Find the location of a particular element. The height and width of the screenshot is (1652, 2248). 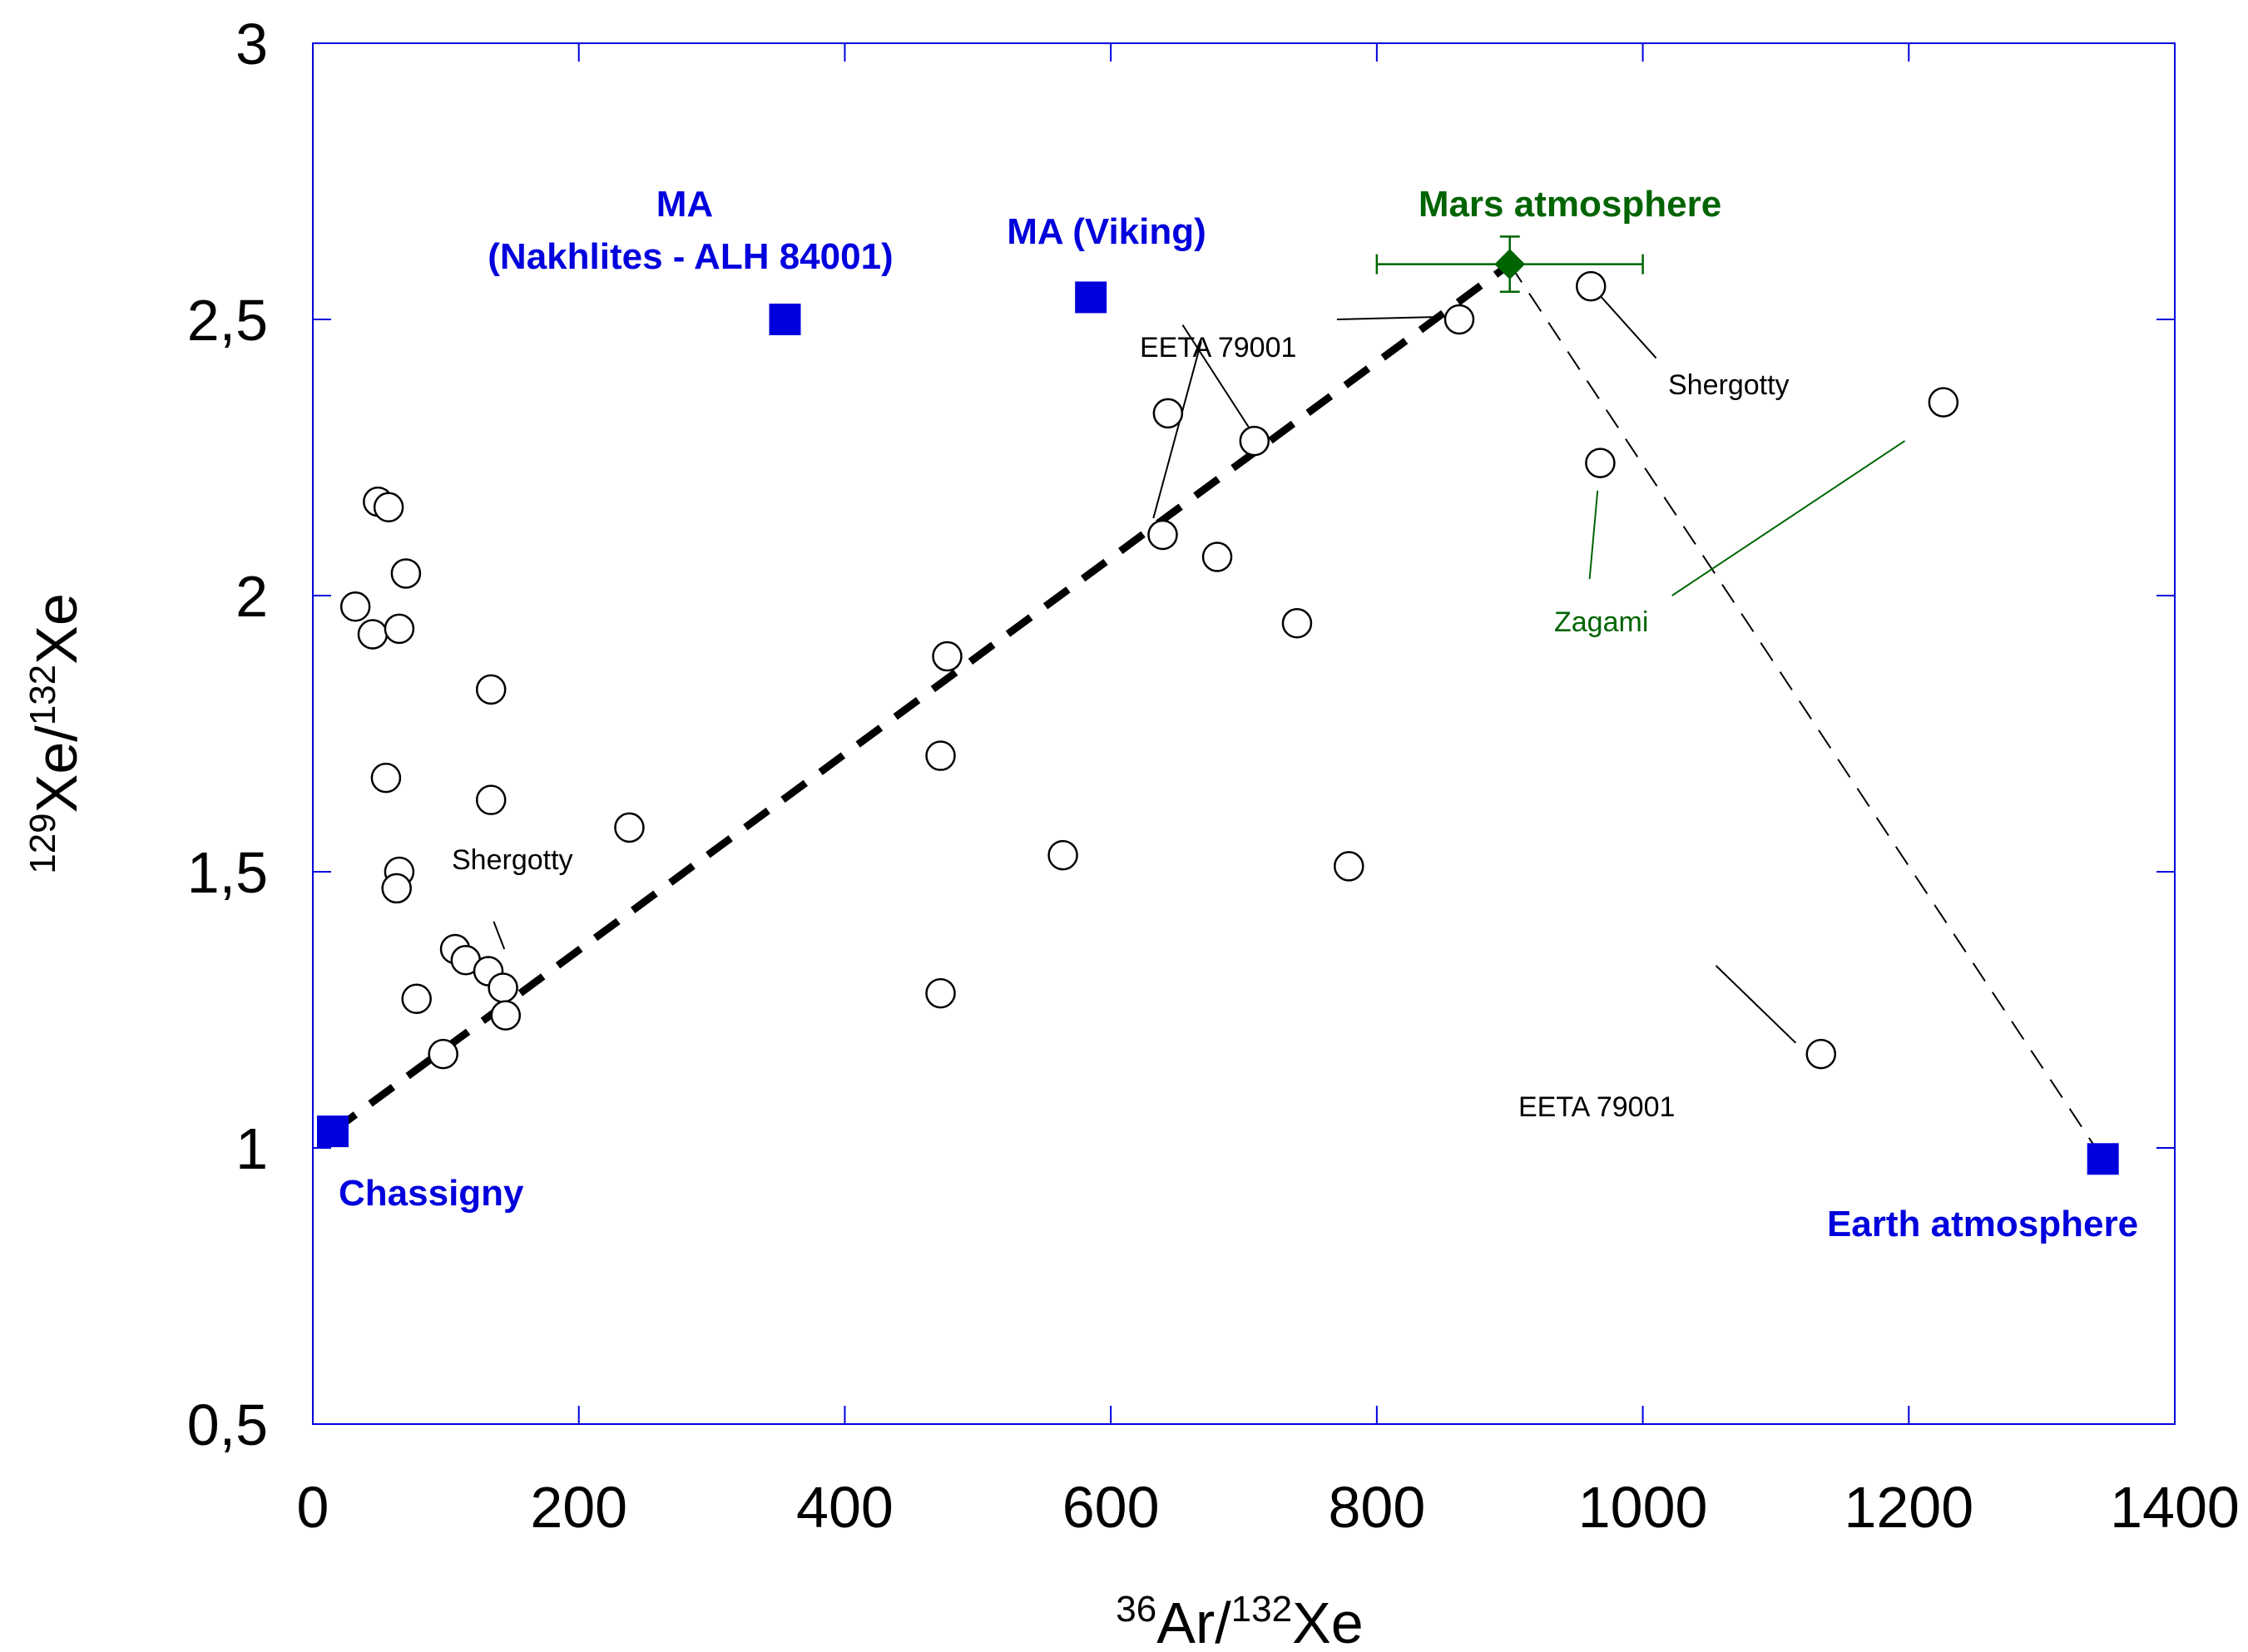

x-tick-label: 1000 is located at coordinates (1643, 1507).